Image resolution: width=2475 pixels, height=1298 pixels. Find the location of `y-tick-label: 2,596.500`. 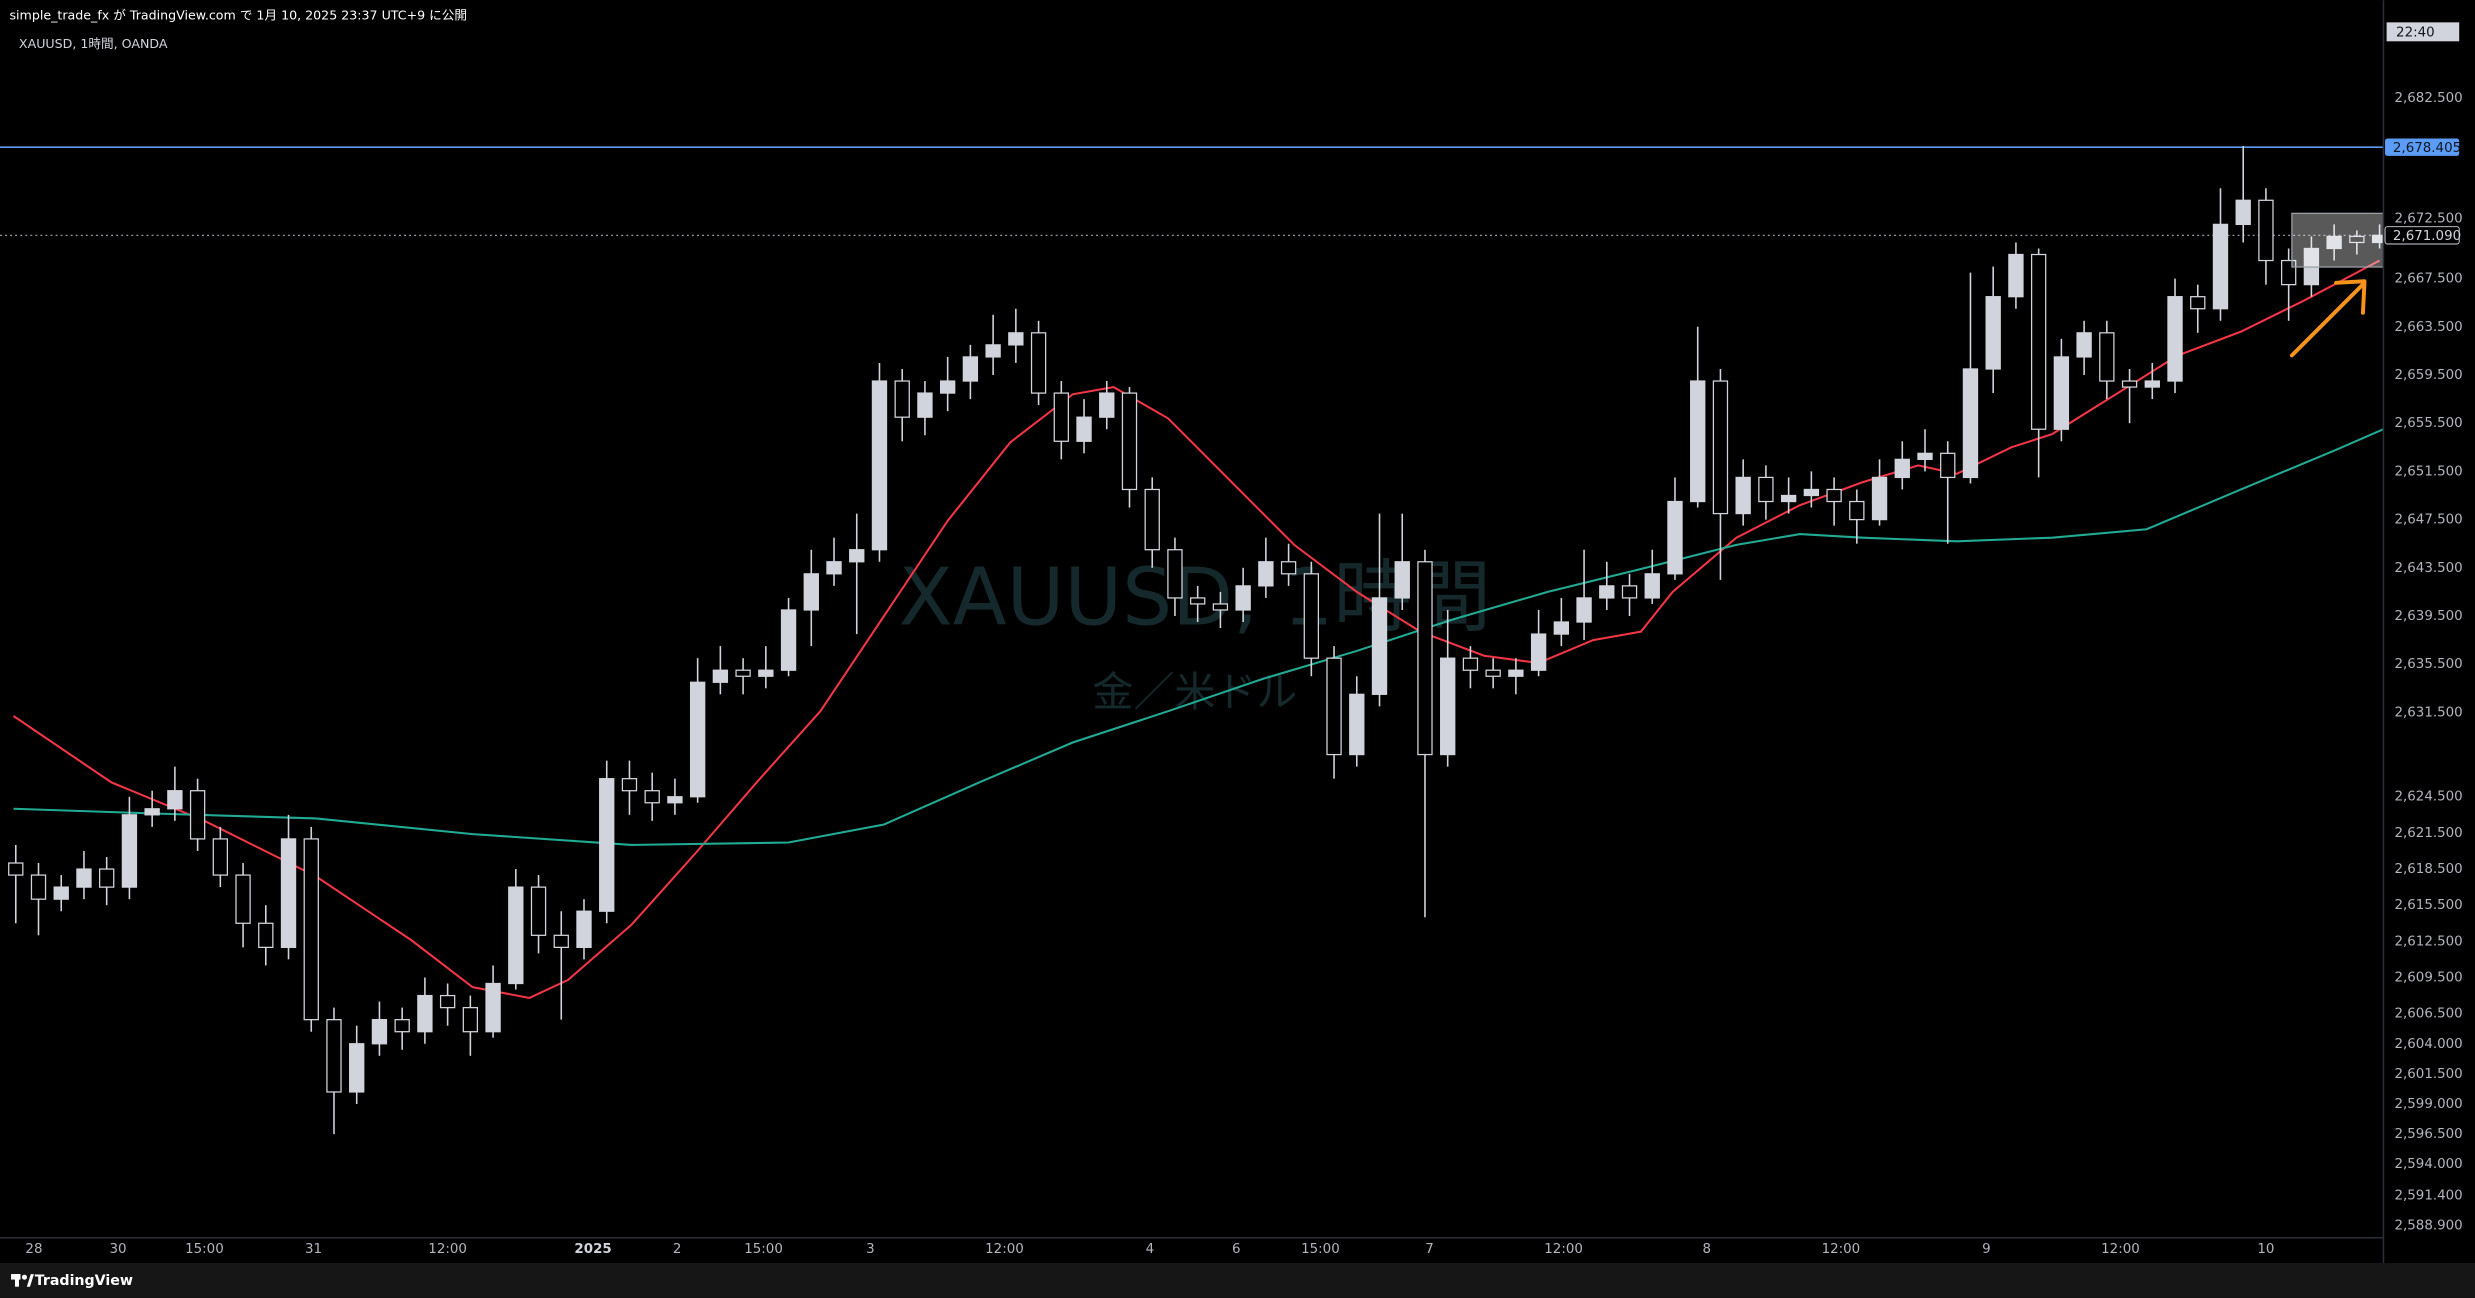

y-tick-label: 2,596.500 is located at coordinates (2428, 1134).